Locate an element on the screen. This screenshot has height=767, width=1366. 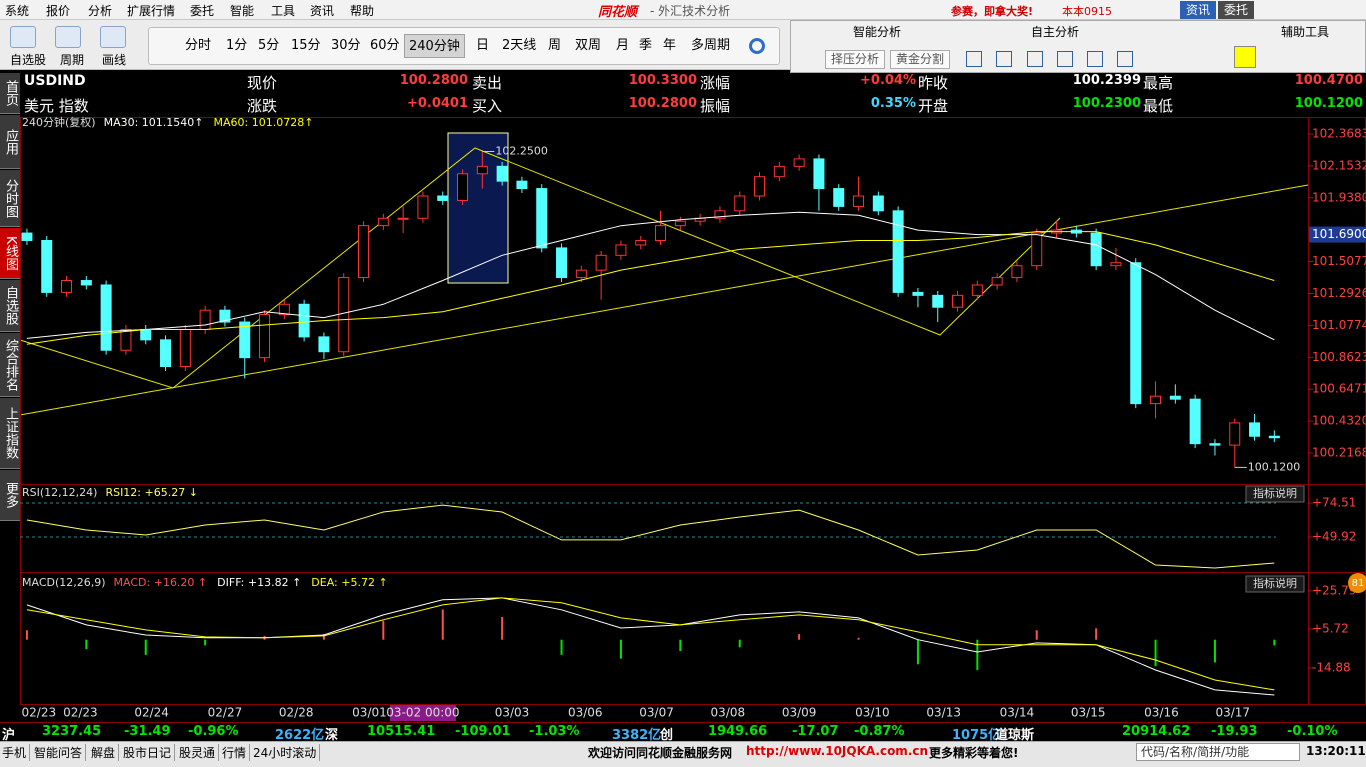
tool-label: 画线 is located at coordinates (114, 60).